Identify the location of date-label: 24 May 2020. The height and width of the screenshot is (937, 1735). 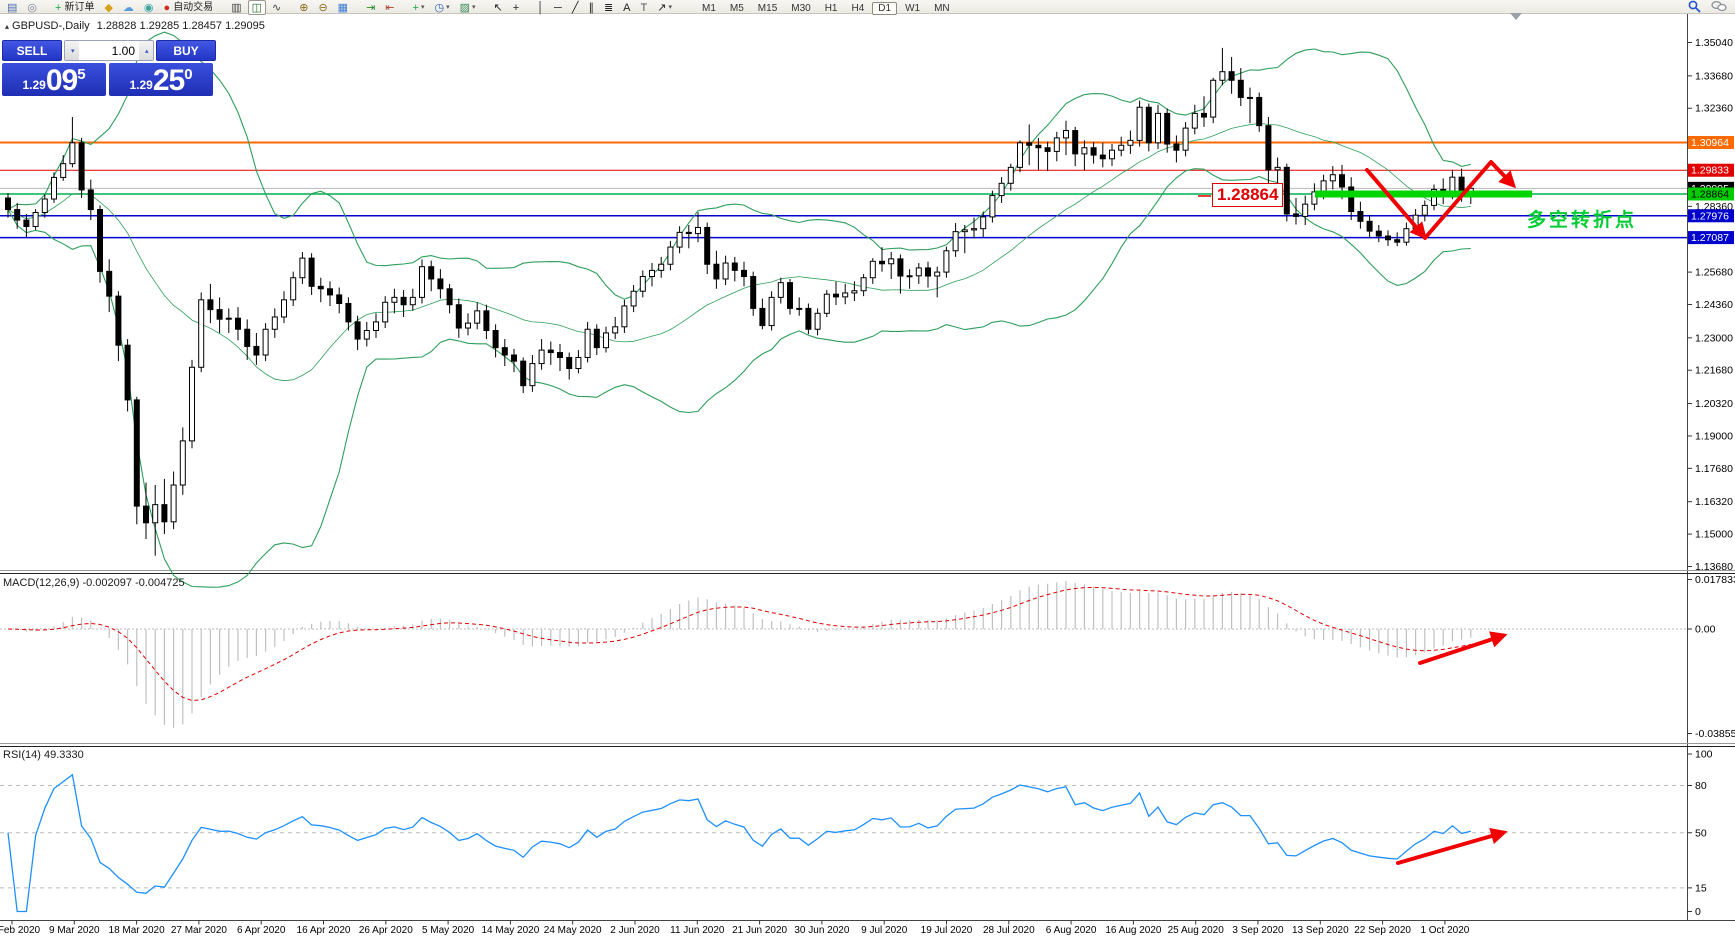
(573, 930).